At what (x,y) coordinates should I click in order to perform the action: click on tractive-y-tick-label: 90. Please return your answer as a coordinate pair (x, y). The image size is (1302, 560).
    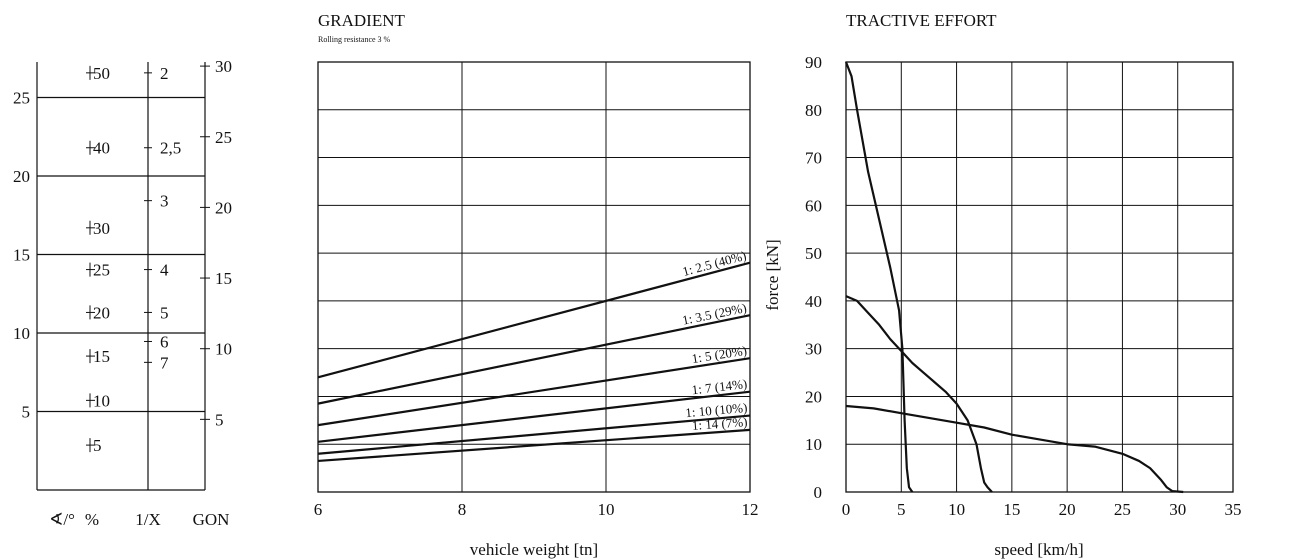
    Looking at the image, I should click on (813, 62).